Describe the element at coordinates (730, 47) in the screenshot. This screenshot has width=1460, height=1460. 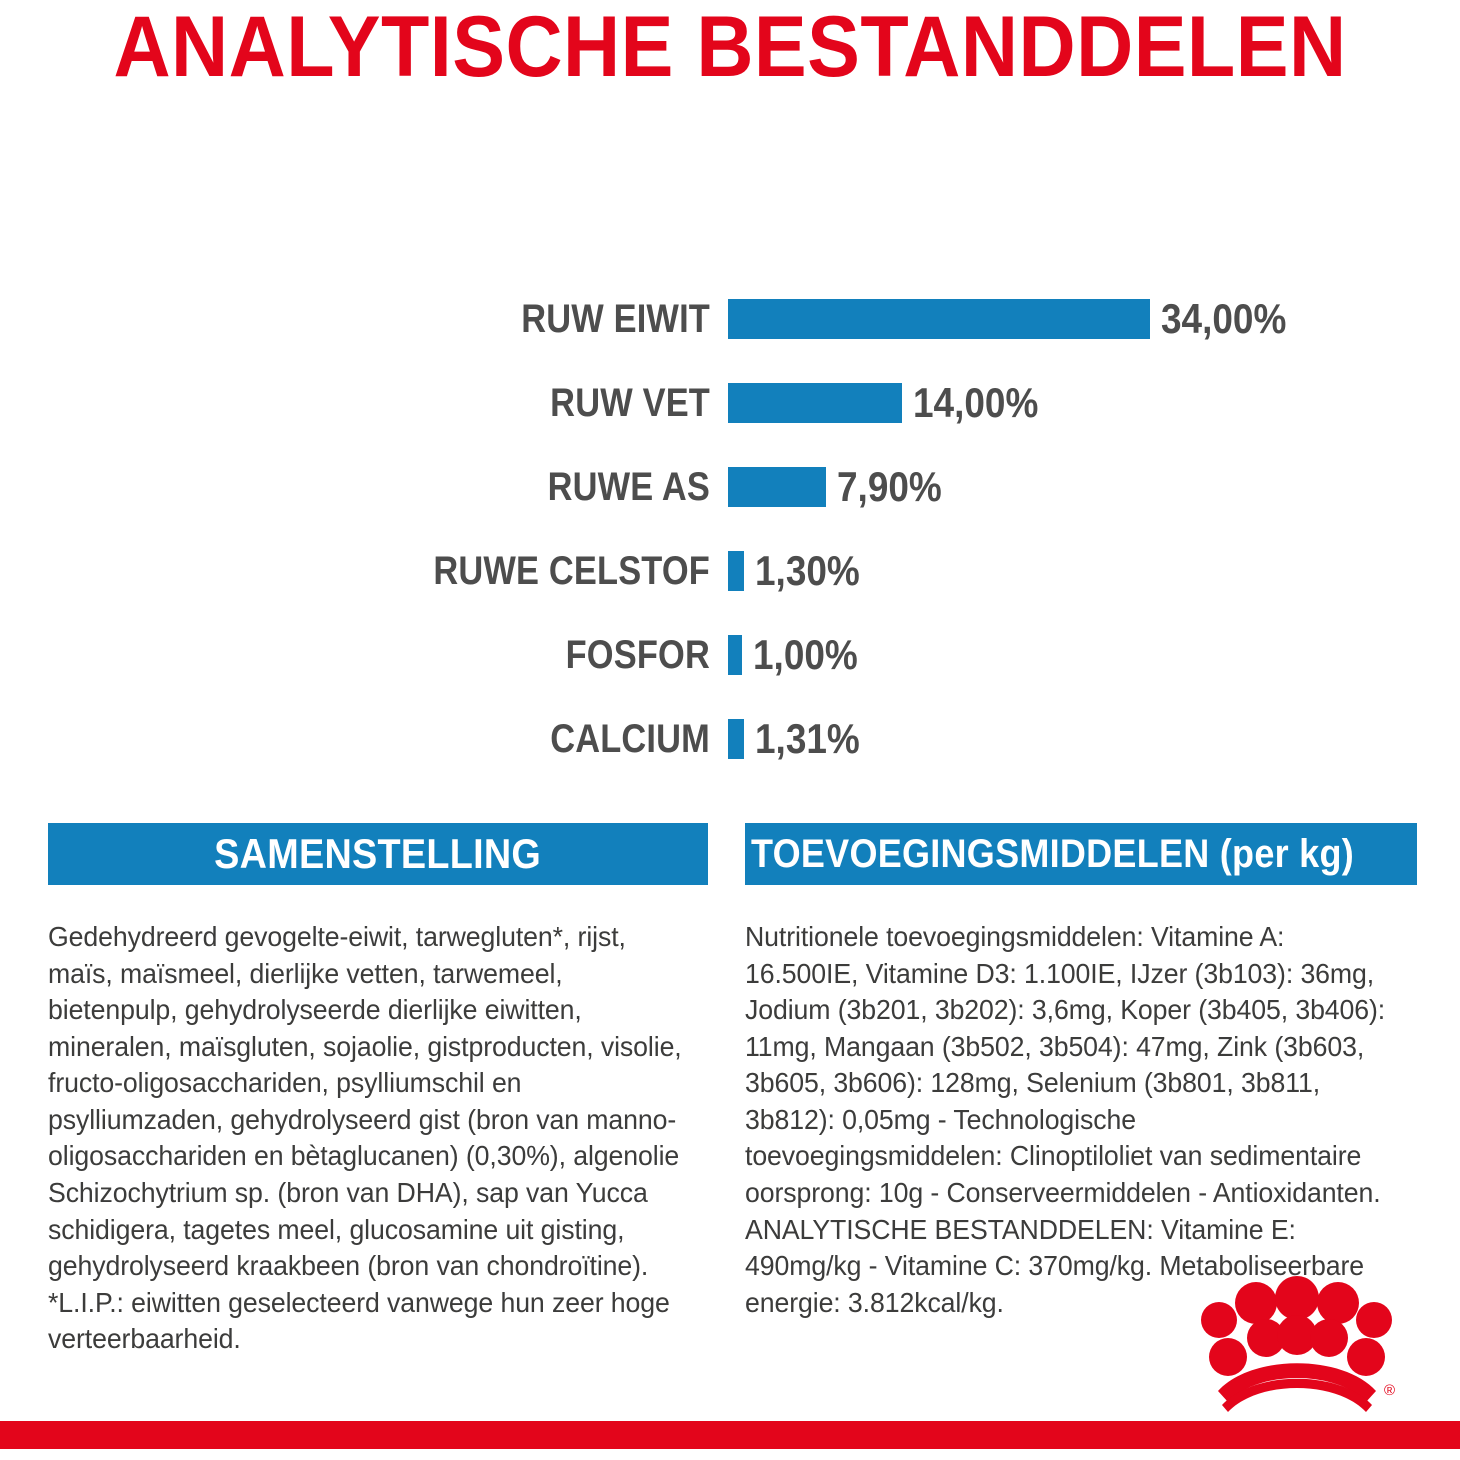
I see `page-title: ANALYTISCHE BESTANDDELEN` at that location.